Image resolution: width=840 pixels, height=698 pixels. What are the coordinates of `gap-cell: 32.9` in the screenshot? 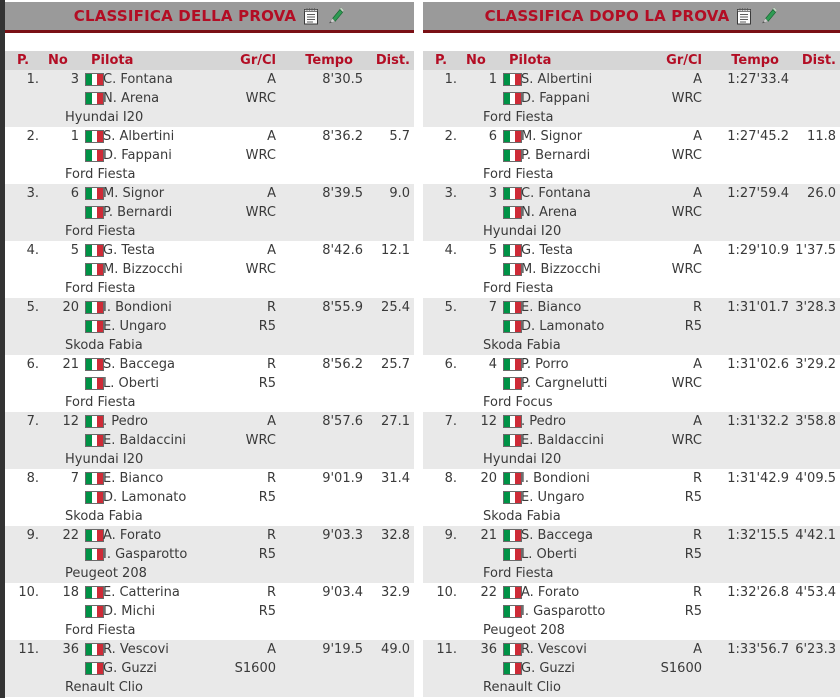 It's located at (395, 592).